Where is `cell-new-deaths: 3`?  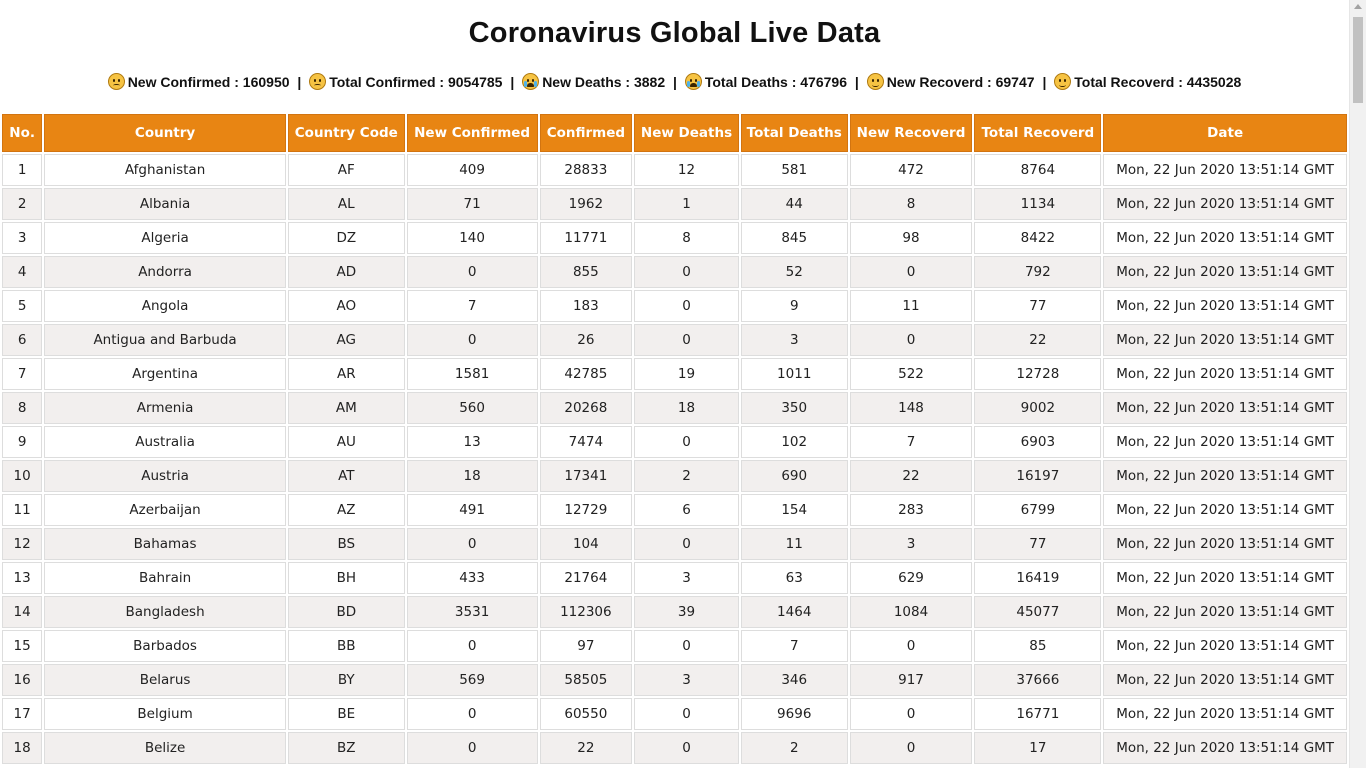 cell-new-deaths: 3 is located at coordinates (686, 578).